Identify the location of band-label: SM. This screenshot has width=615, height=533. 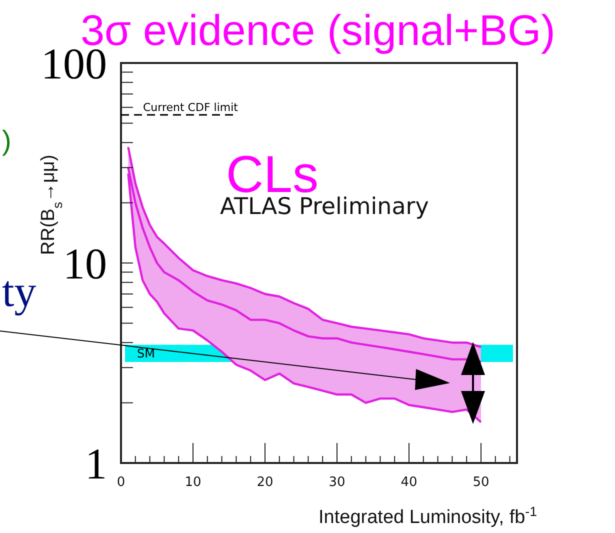
(146, 353).